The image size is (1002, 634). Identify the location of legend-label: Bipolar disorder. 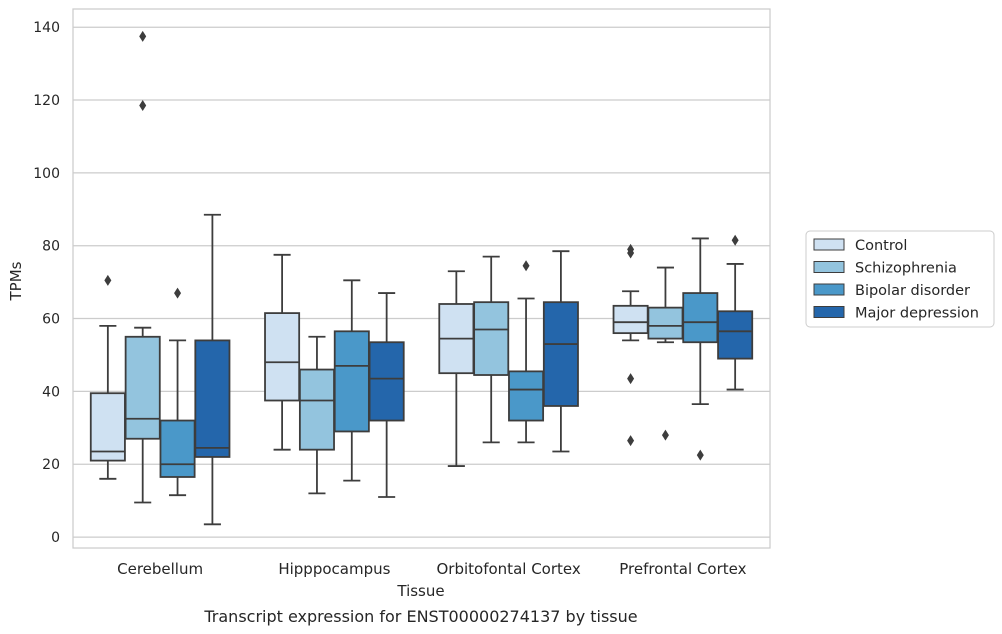
(912, 291).